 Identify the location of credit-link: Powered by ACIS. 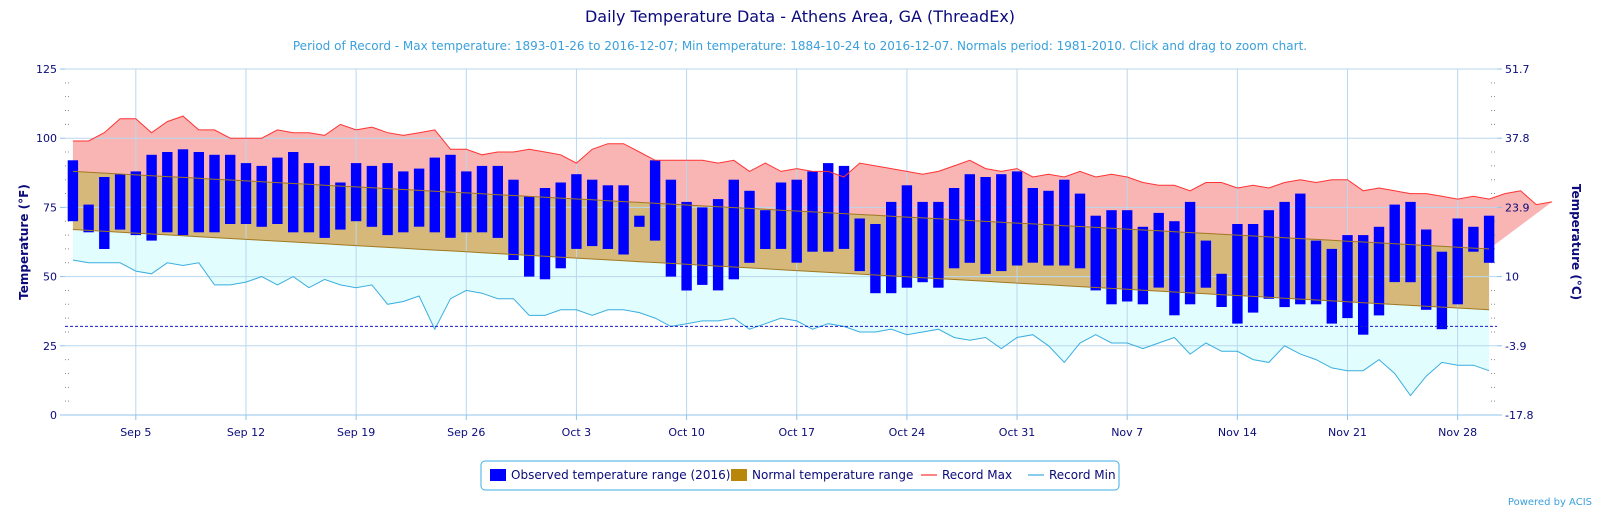
(1550, 502).